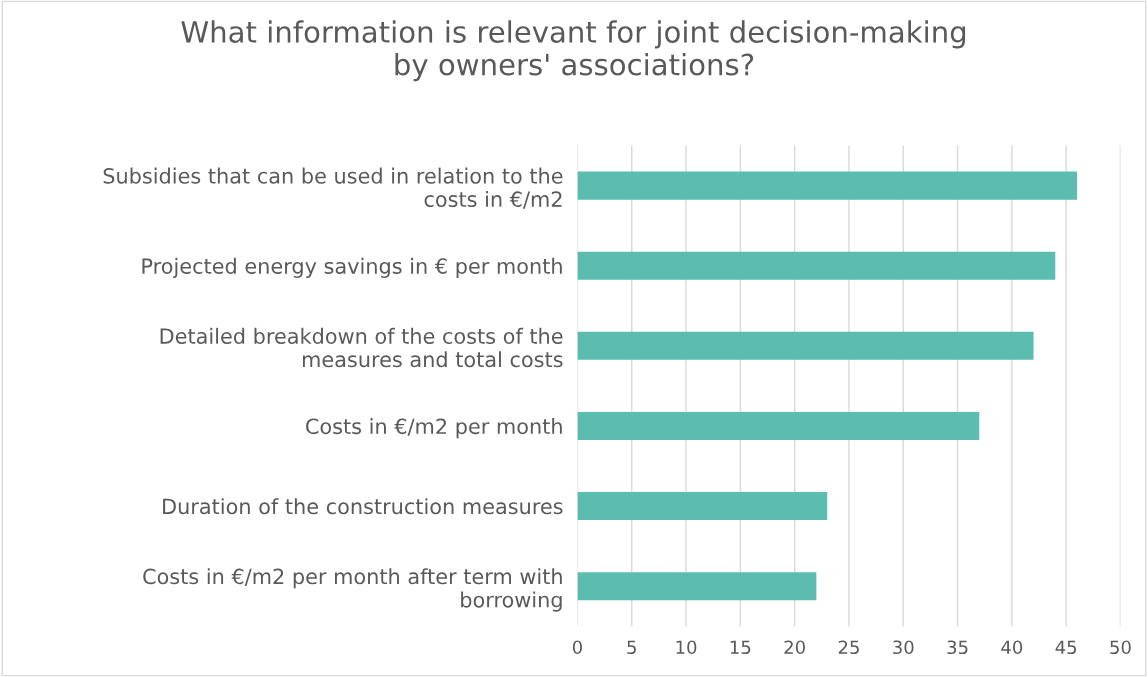  Describe the element at coordinates (1012, 647) in the screenshot. I see `x-tick-label: 40` at that location.